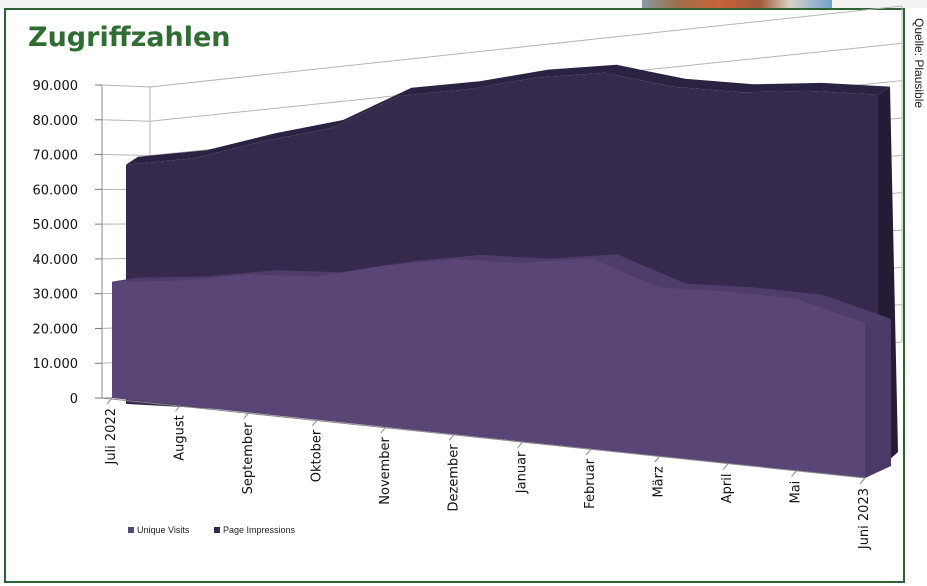 The height and width of the screenshot is (586, 927). I want to click on y-tick-label: 20.000, so click(56, 329).